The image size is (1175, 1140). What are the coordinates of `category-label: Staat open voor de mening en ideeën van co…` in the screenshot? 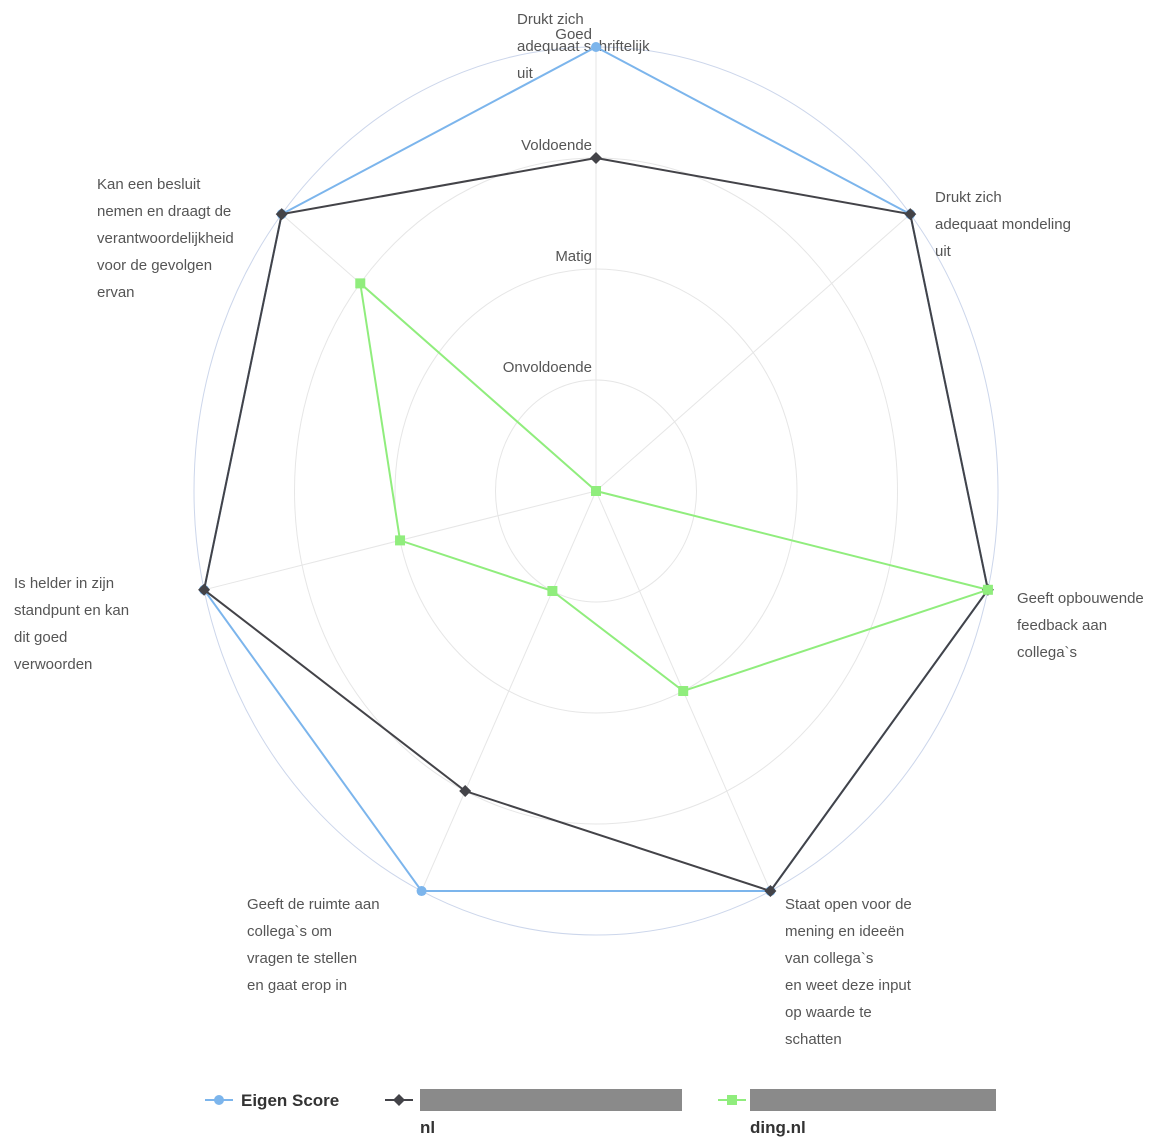 It's located at (848, 972).